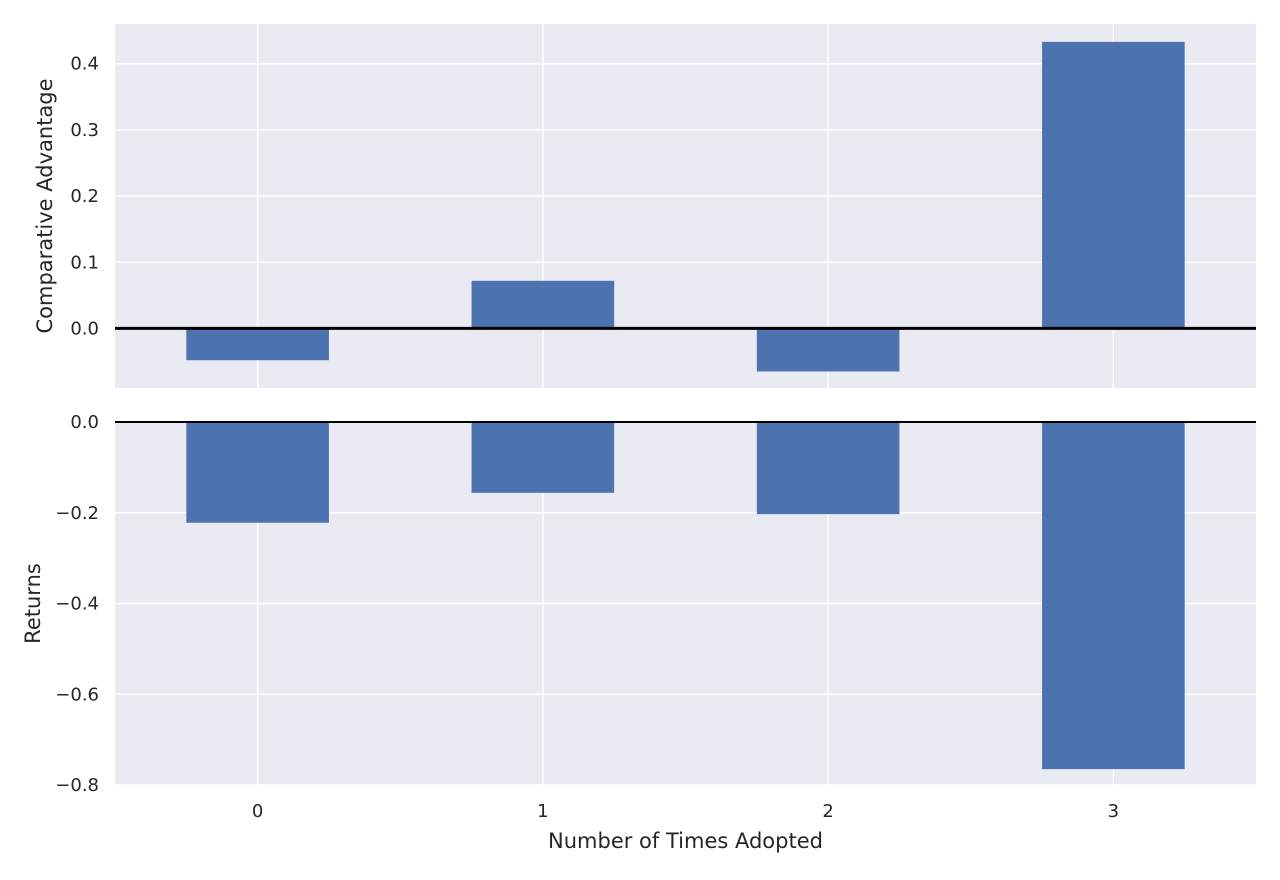 This screenshot has width=1280, height=880. What do you see at coordinates (45, 205) in the screenshot?
I see `y-axis-label: Comparative Advantage` at bounding box center [45, 205].